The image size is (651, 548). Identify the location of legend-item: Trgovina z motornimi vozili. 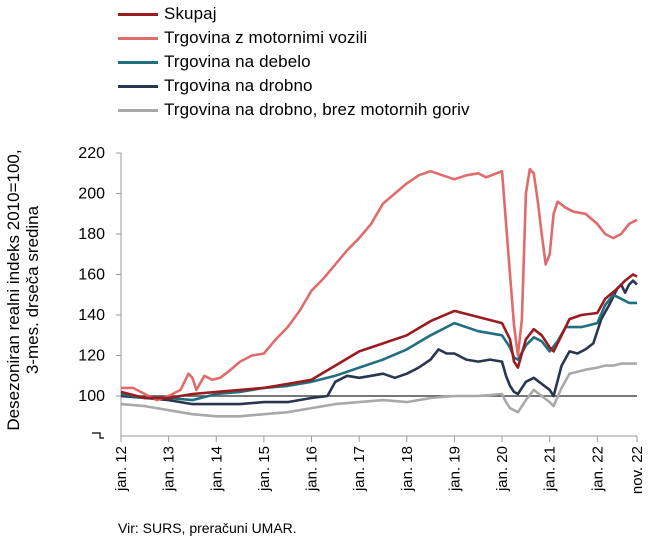
(294, 38).